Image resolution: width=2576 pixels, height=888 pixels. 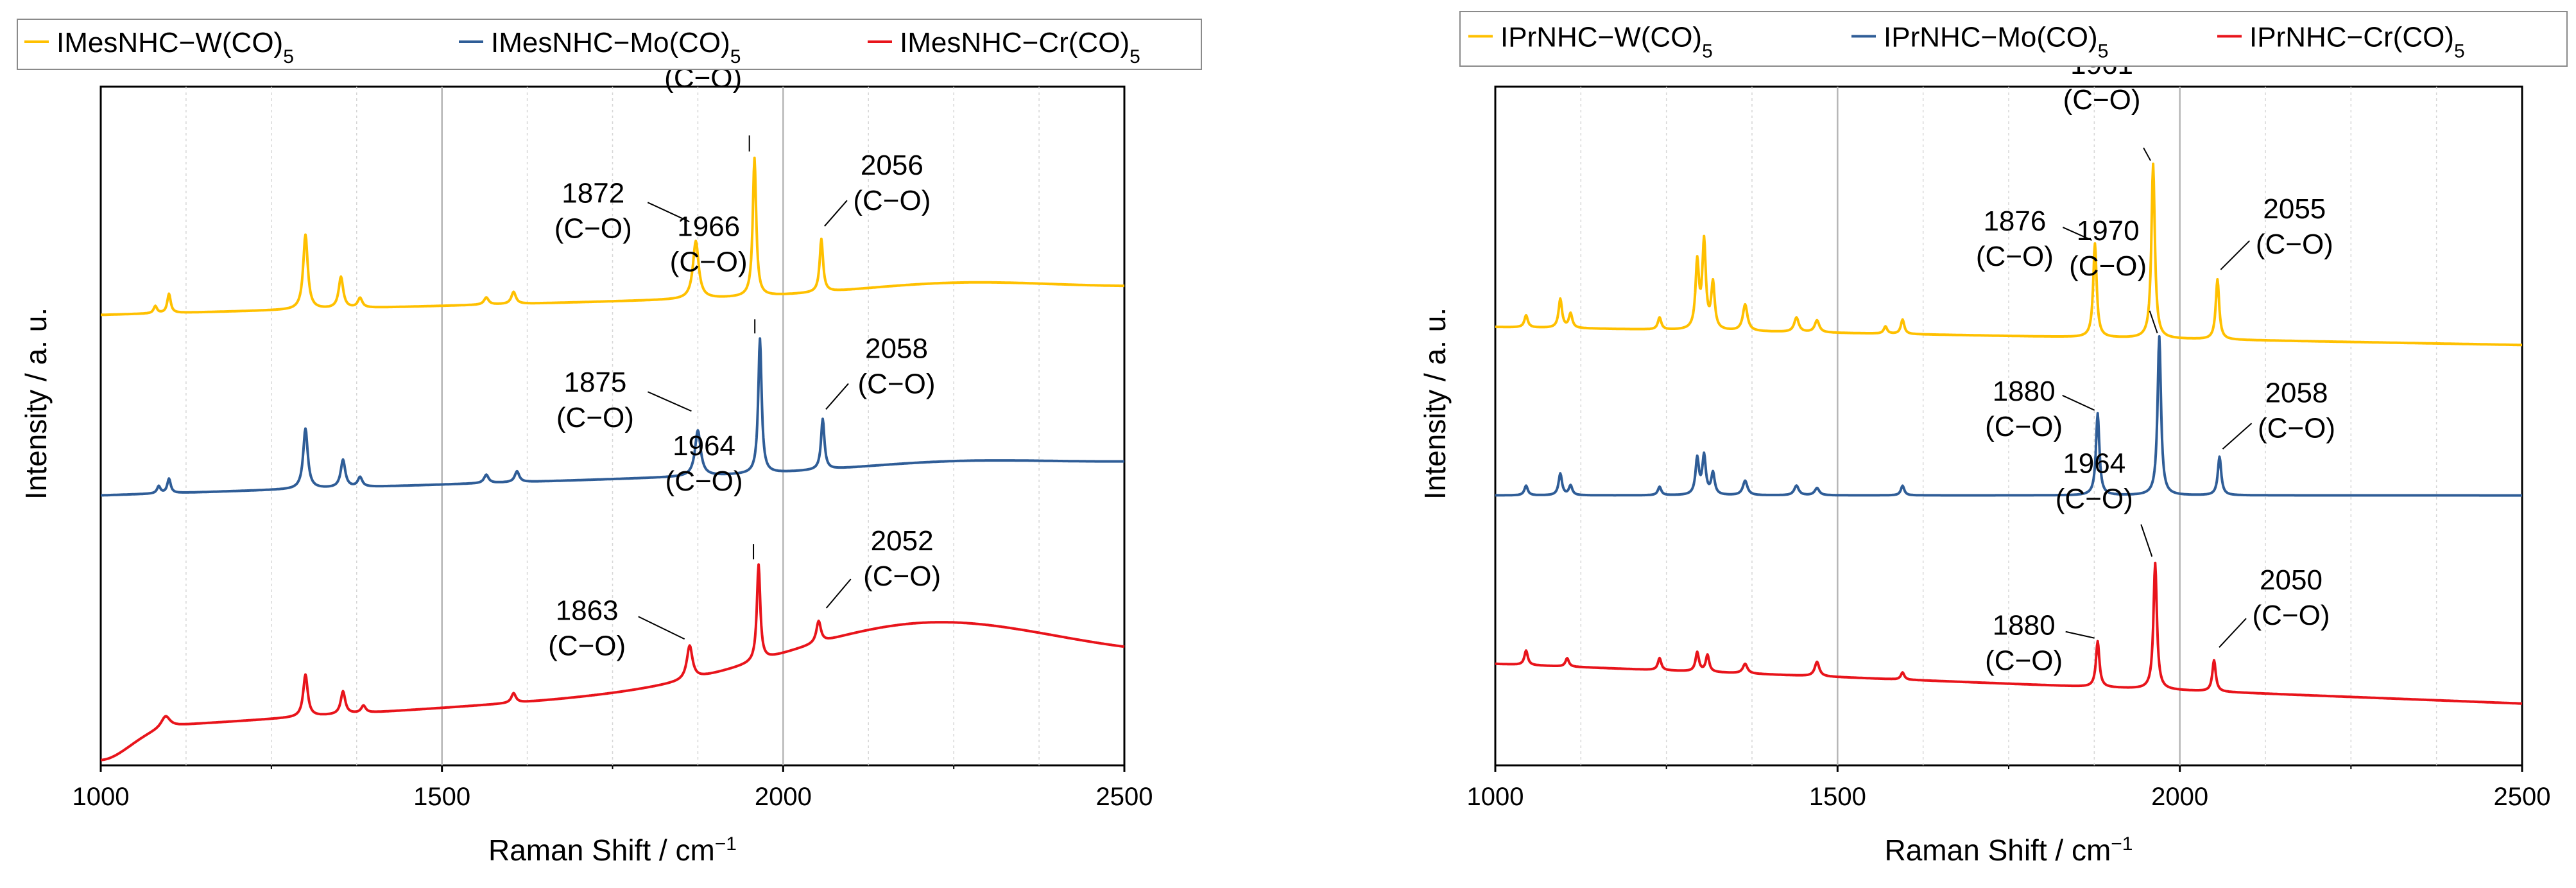 What do you see at coordinates (2294, 209) in the screenshot?
I see `annotation-value: 2055` at bounding box center [2294, 209].